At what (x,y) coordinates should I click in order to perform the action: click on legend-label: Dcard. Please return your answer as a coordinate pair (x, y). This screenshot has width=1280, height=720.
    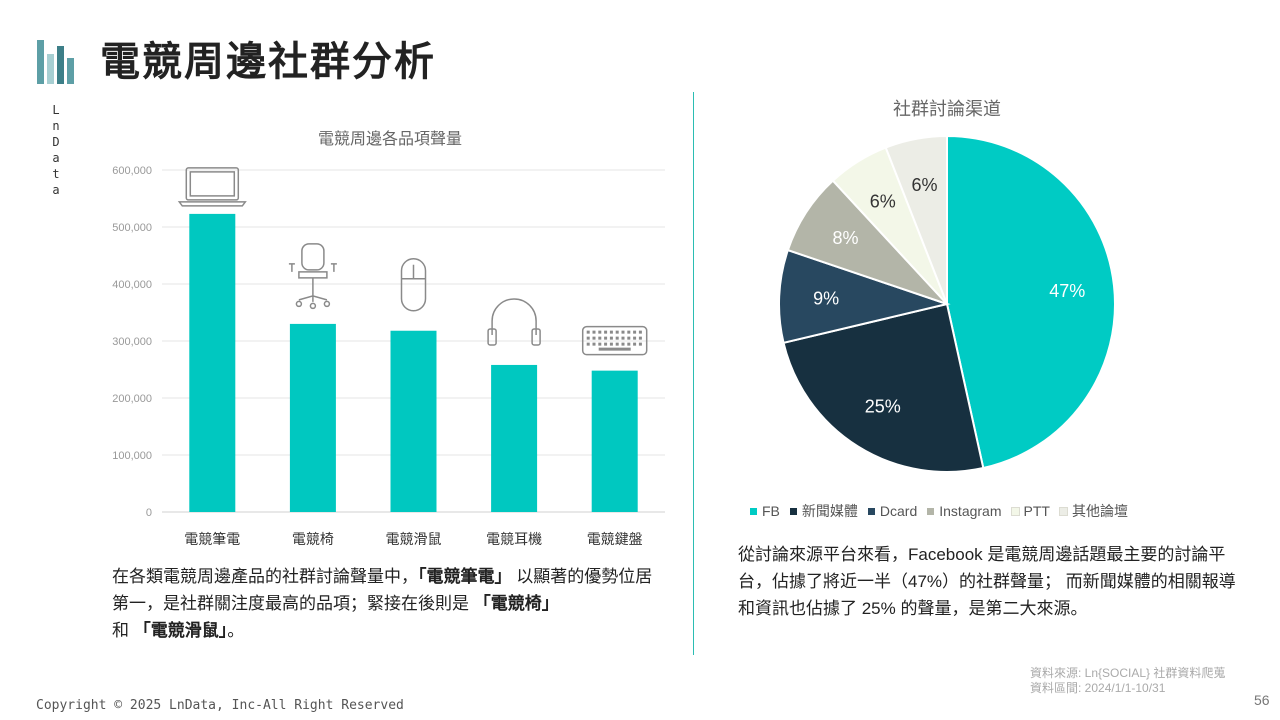
    Looking at the image, I should click on (898, 511).